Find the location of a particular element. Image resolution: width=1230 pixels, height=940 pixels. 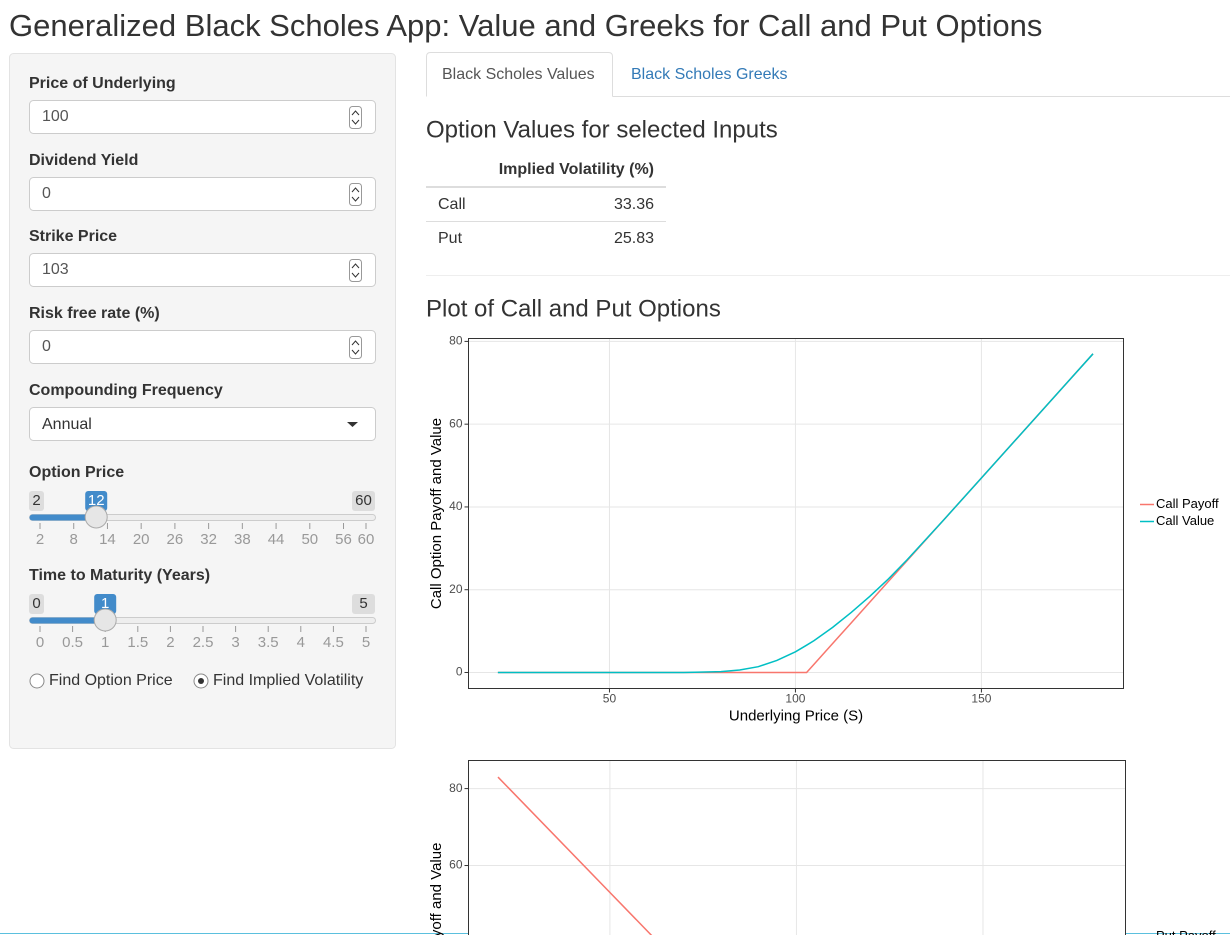

y-tick-label: 20 is located at coordinates (456, 589).